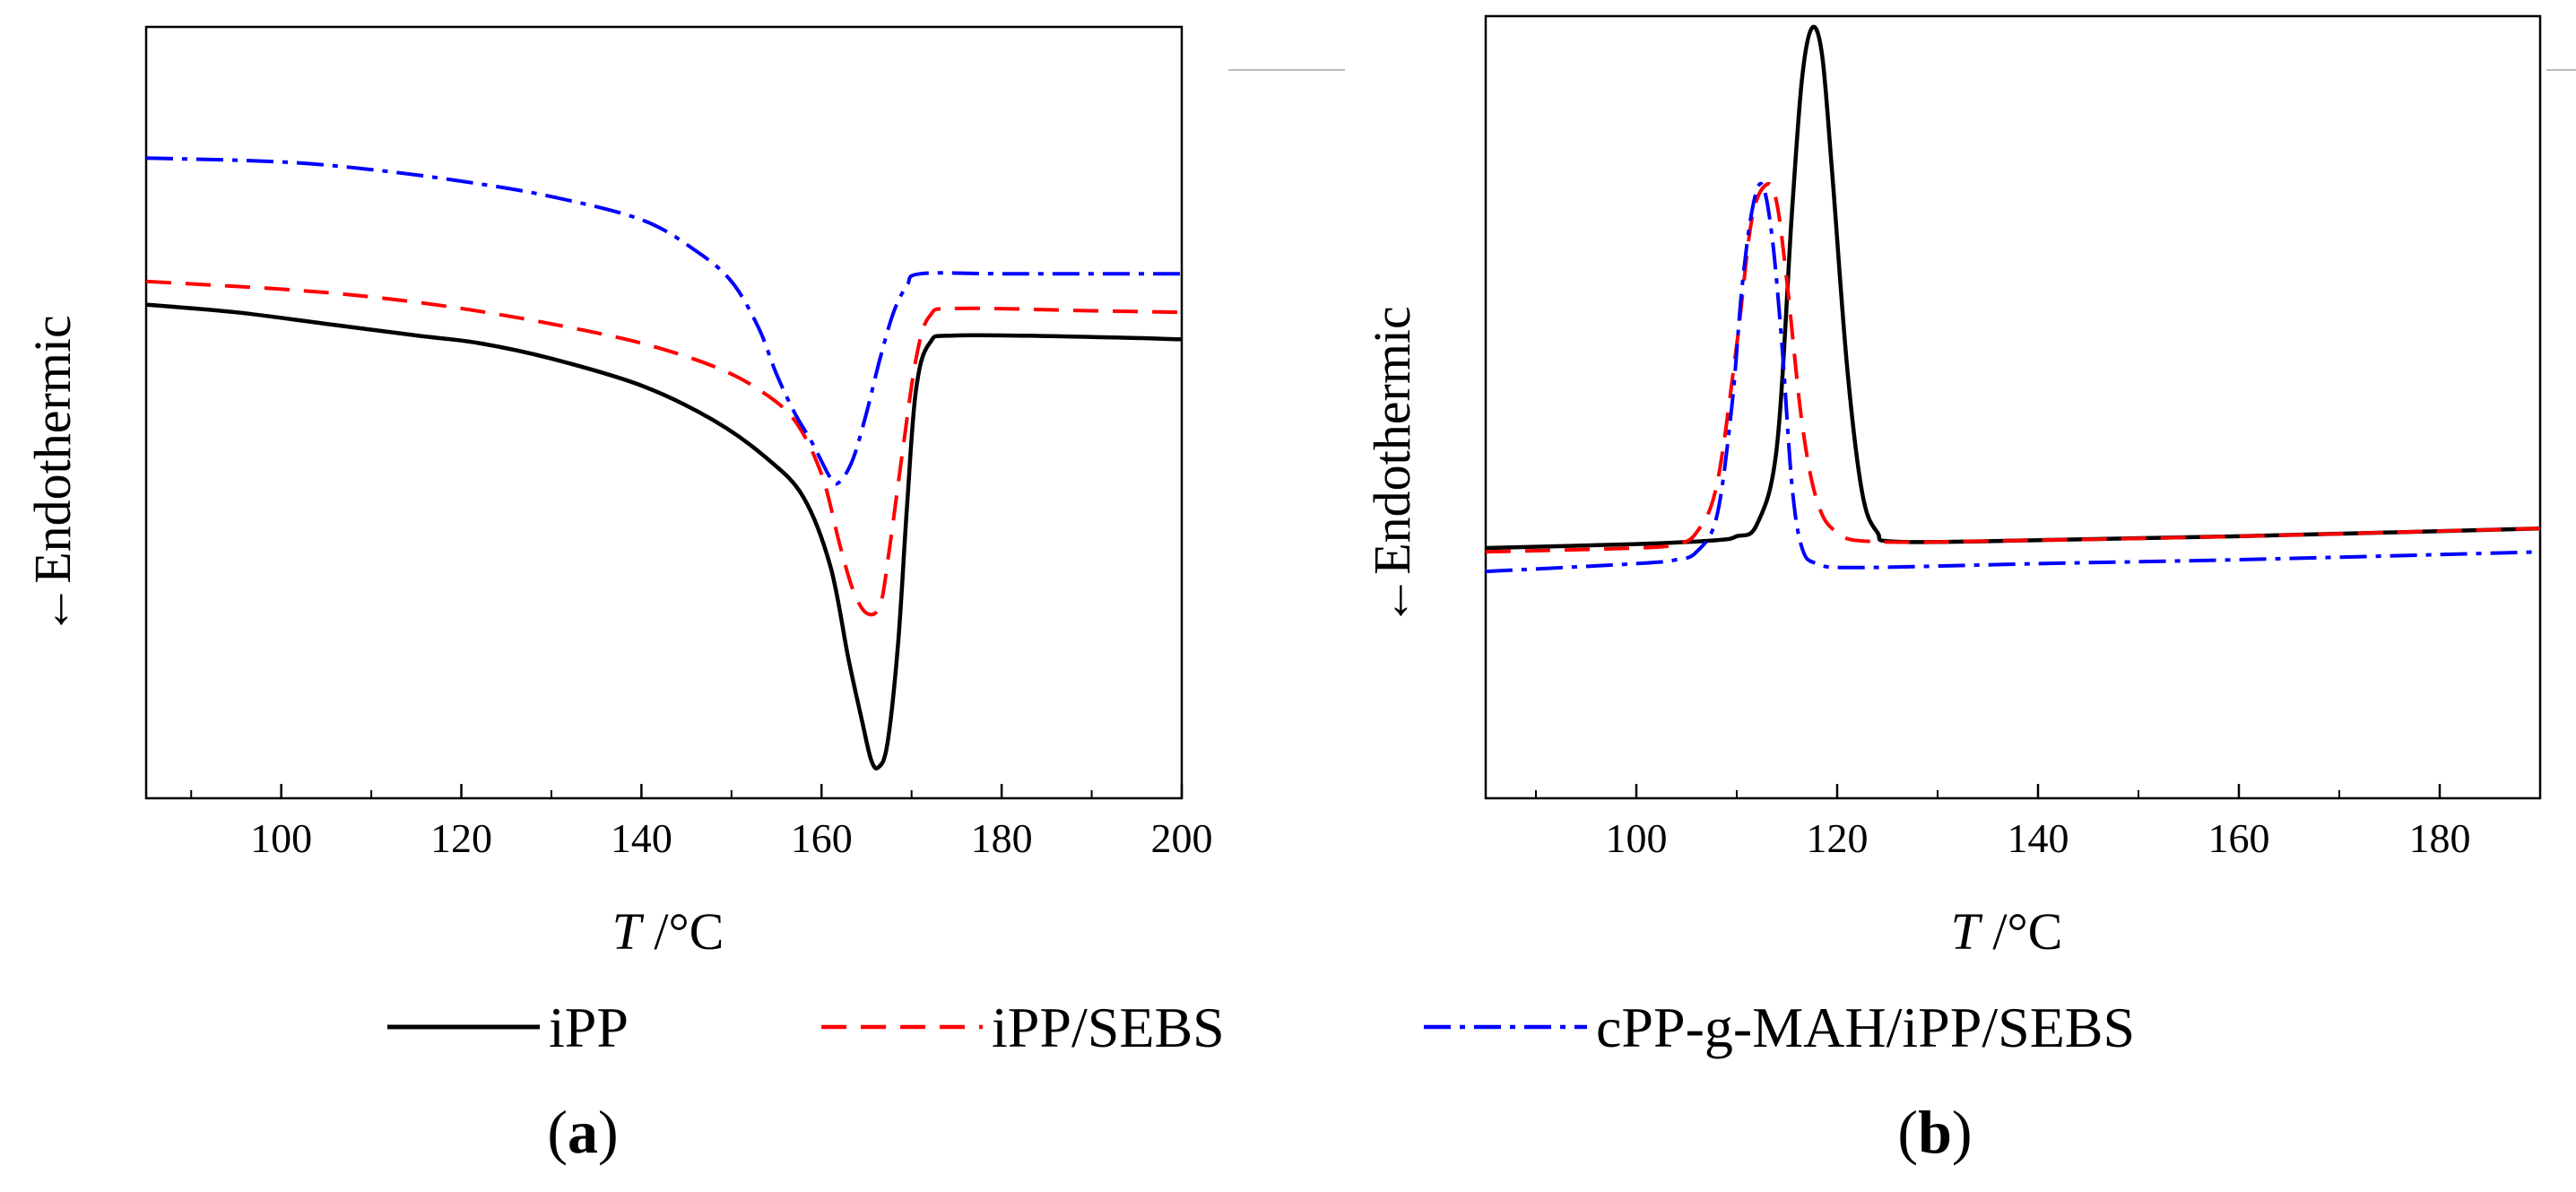  What do you see at coordinates (1392, 466) in the screenshot?
I see `panel-b-y-axis-title: ←Endothermic` at bounding box center [1392, 466].